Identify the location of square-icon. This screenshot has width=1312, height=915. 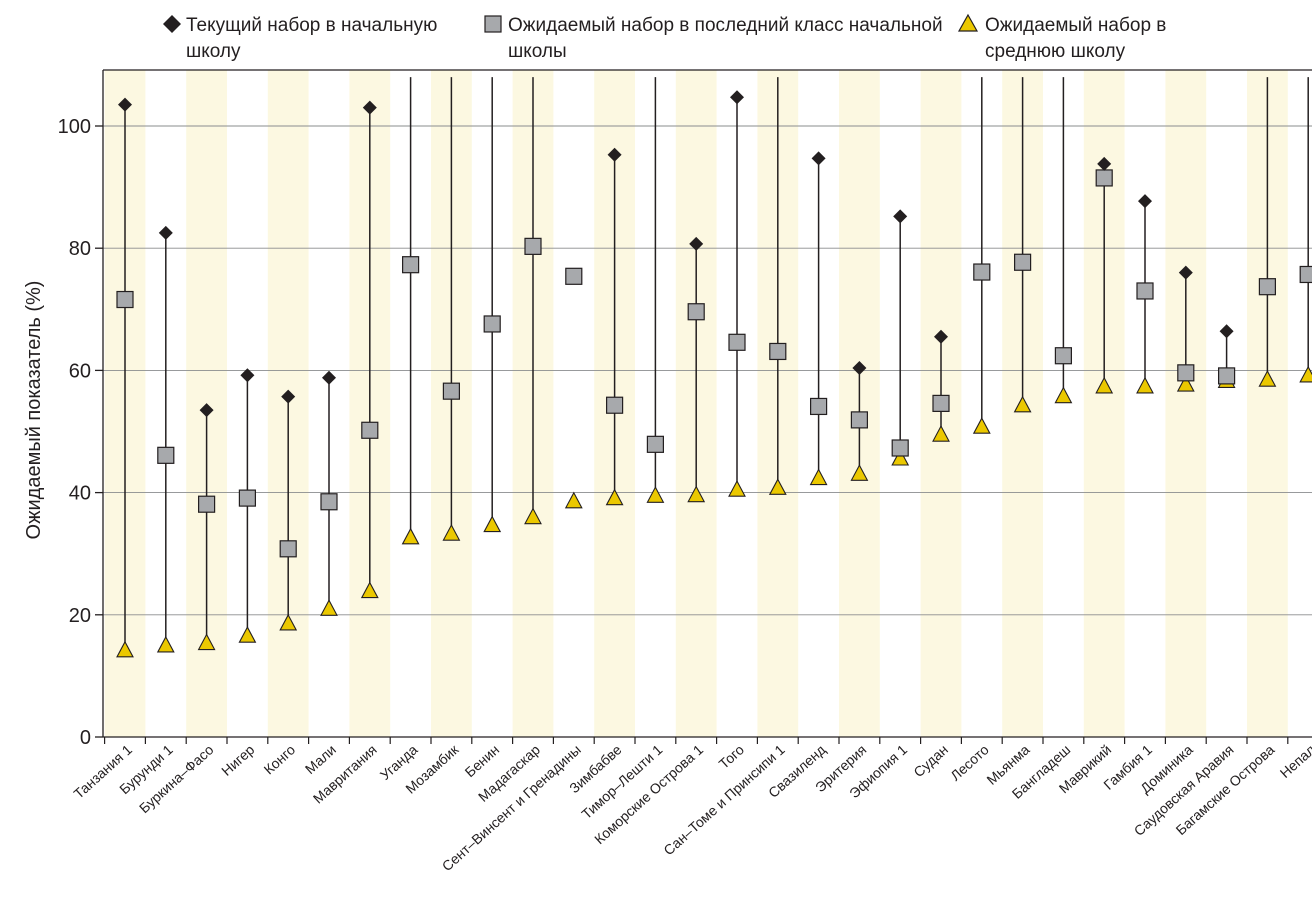
(493, 24).